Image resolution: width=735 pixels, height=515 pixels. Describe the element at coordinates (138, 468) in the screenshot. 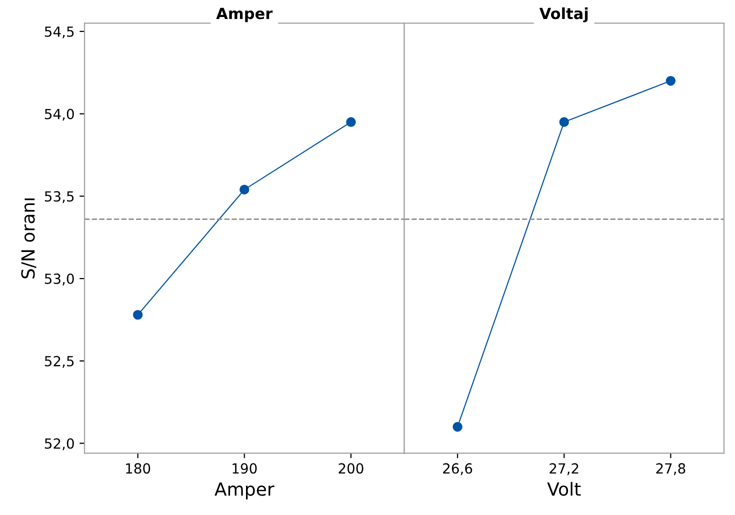

I see `x-tick-label: 180` at that location.